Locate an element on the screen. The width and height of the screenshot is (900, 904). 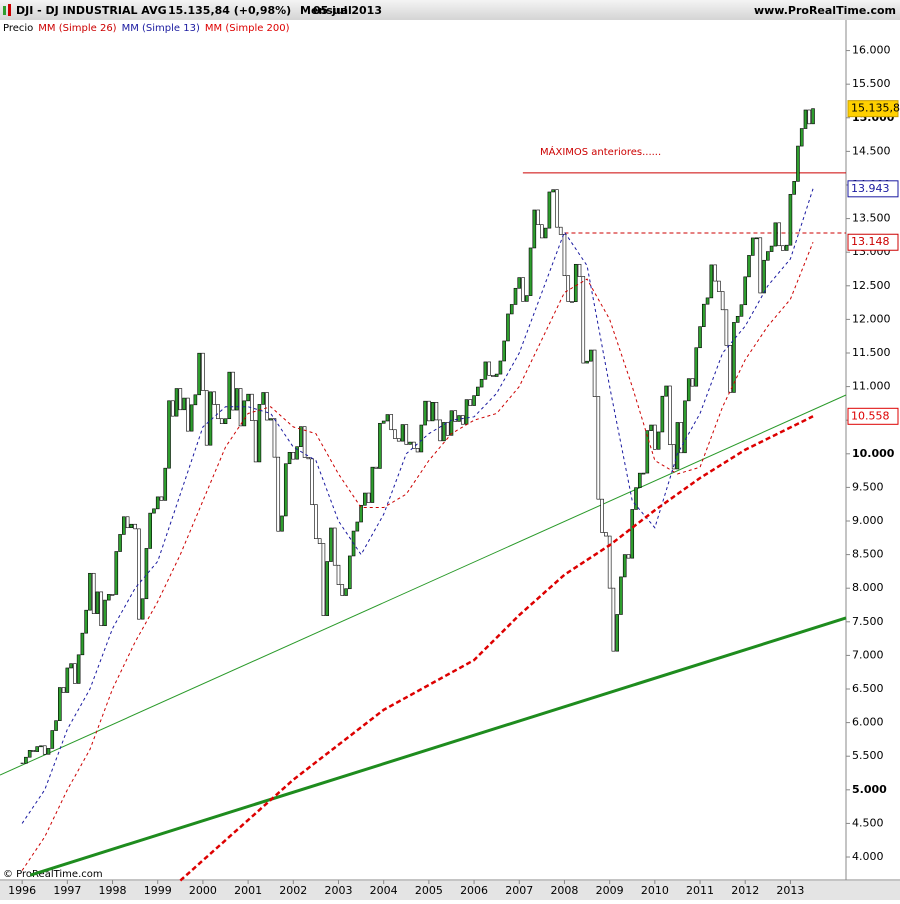
y-tick-label: 10.000 is located at coordinates (873, 453).